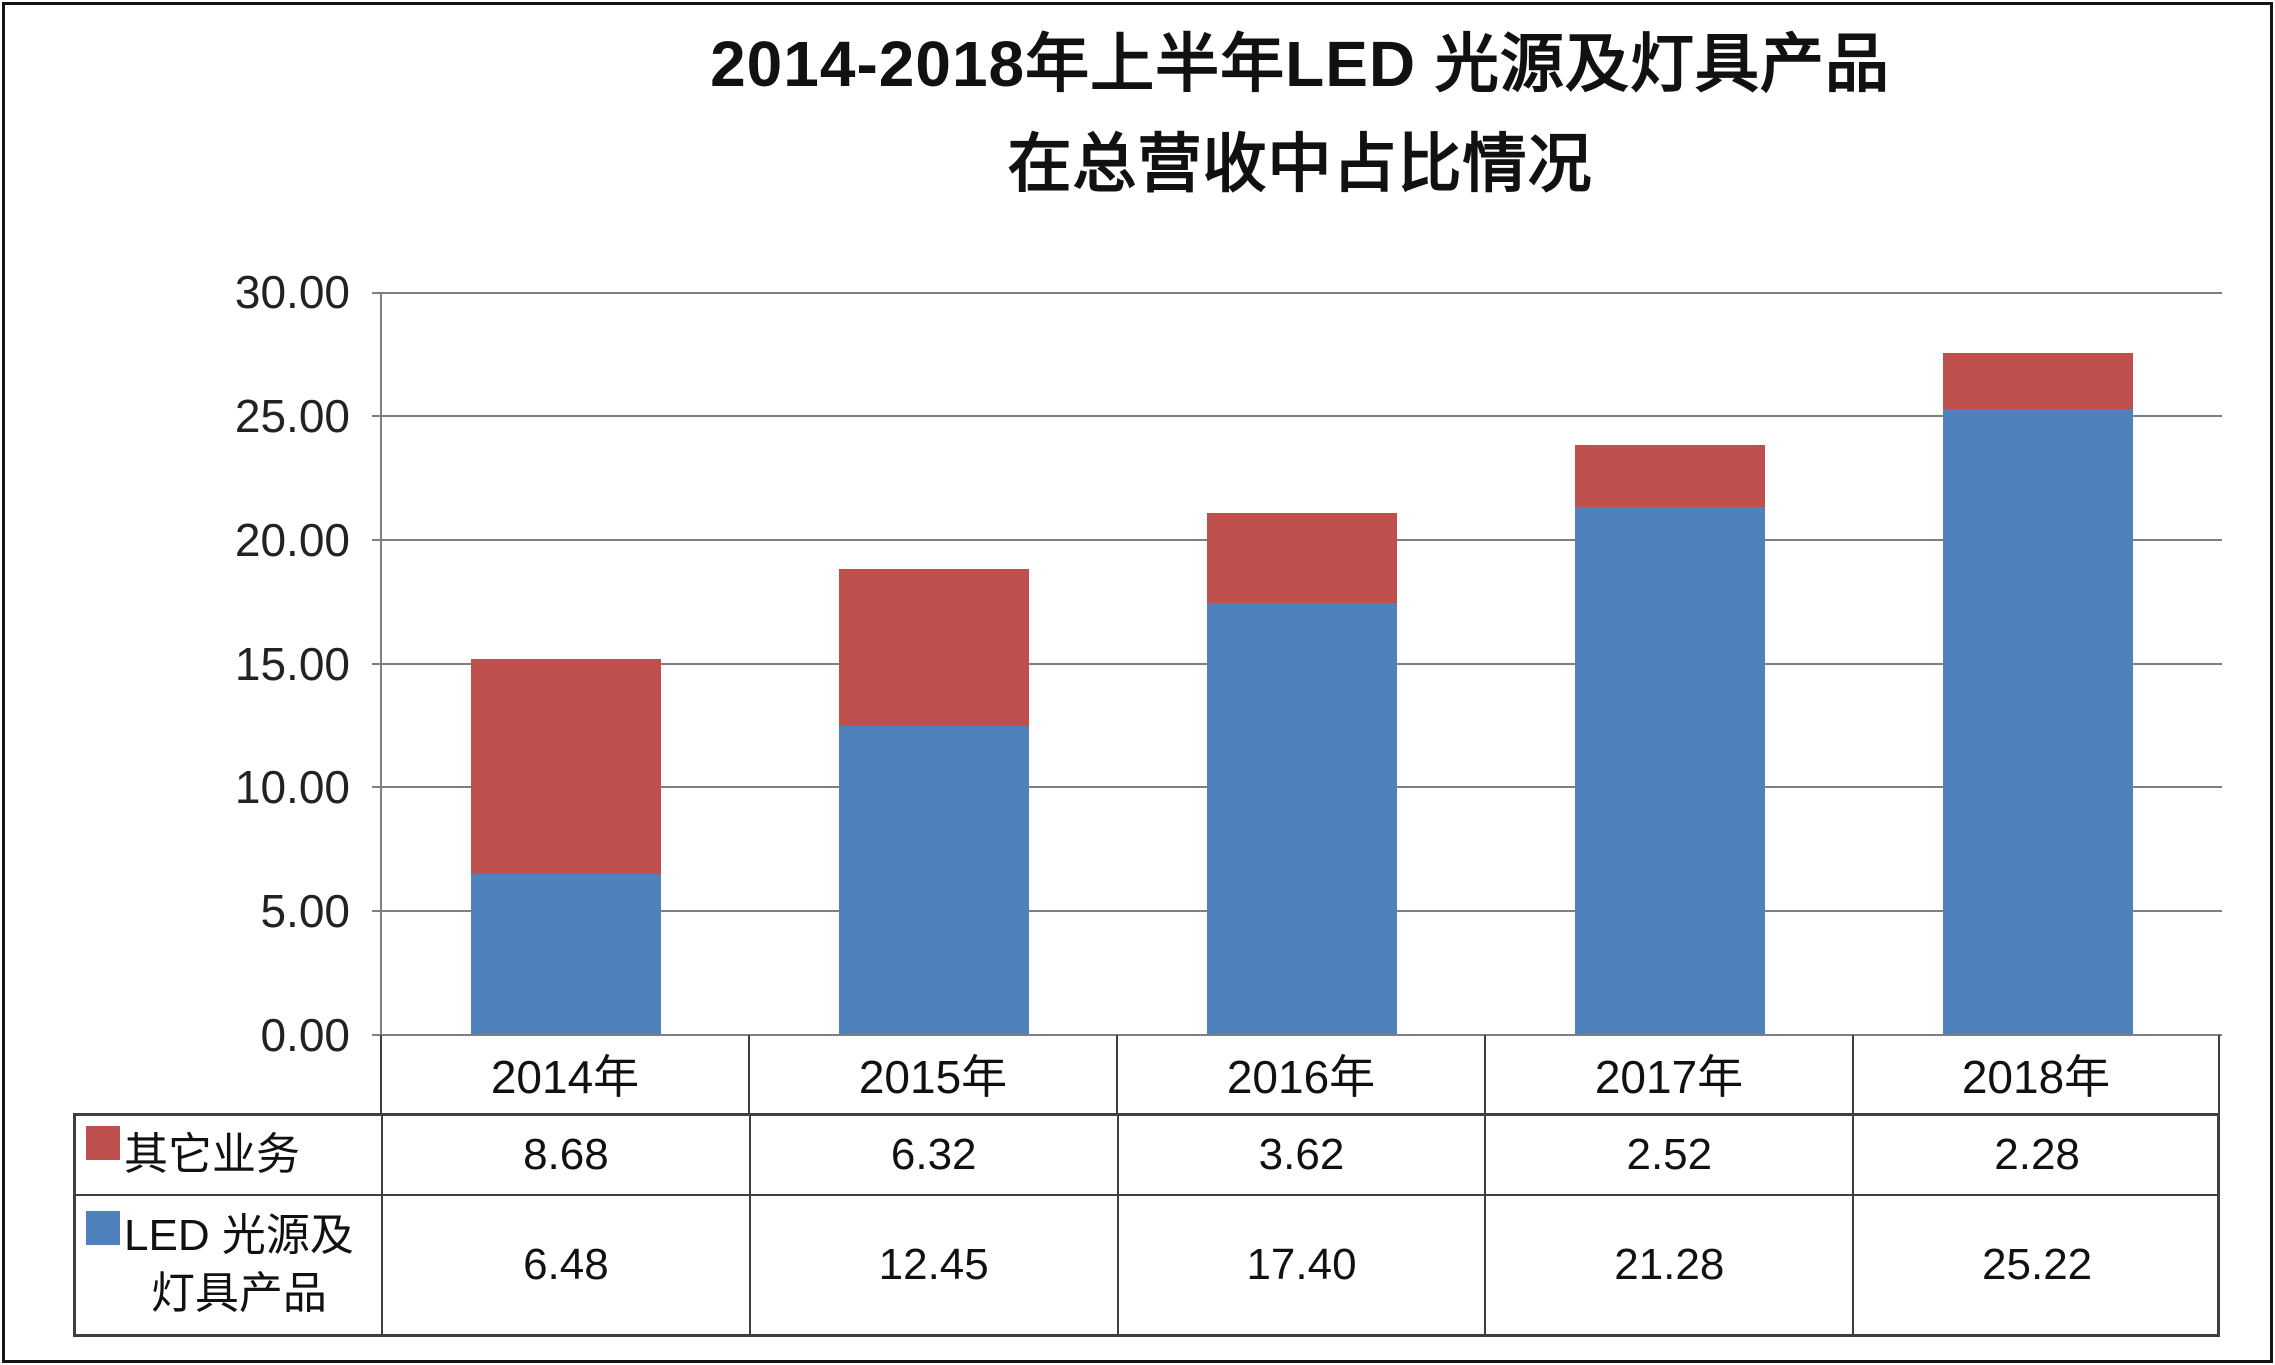 Image resolution: width=2275 pixels, height=1365 pixels. What do you see at coordinates (1300, 64) in the screenshot?
I see `chart-title-line-1: 2014-2018年上半年LED 光源及灯具产品` at bounding box center [1300, 64].